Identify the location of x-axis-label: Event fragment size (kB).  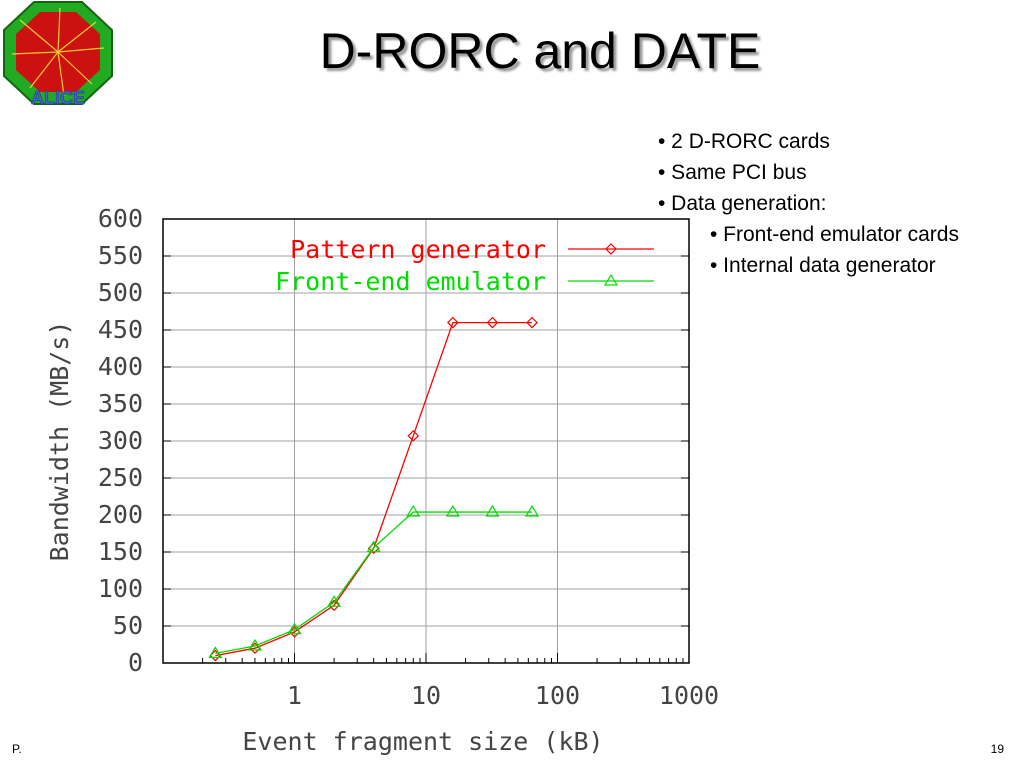
(422, 741).